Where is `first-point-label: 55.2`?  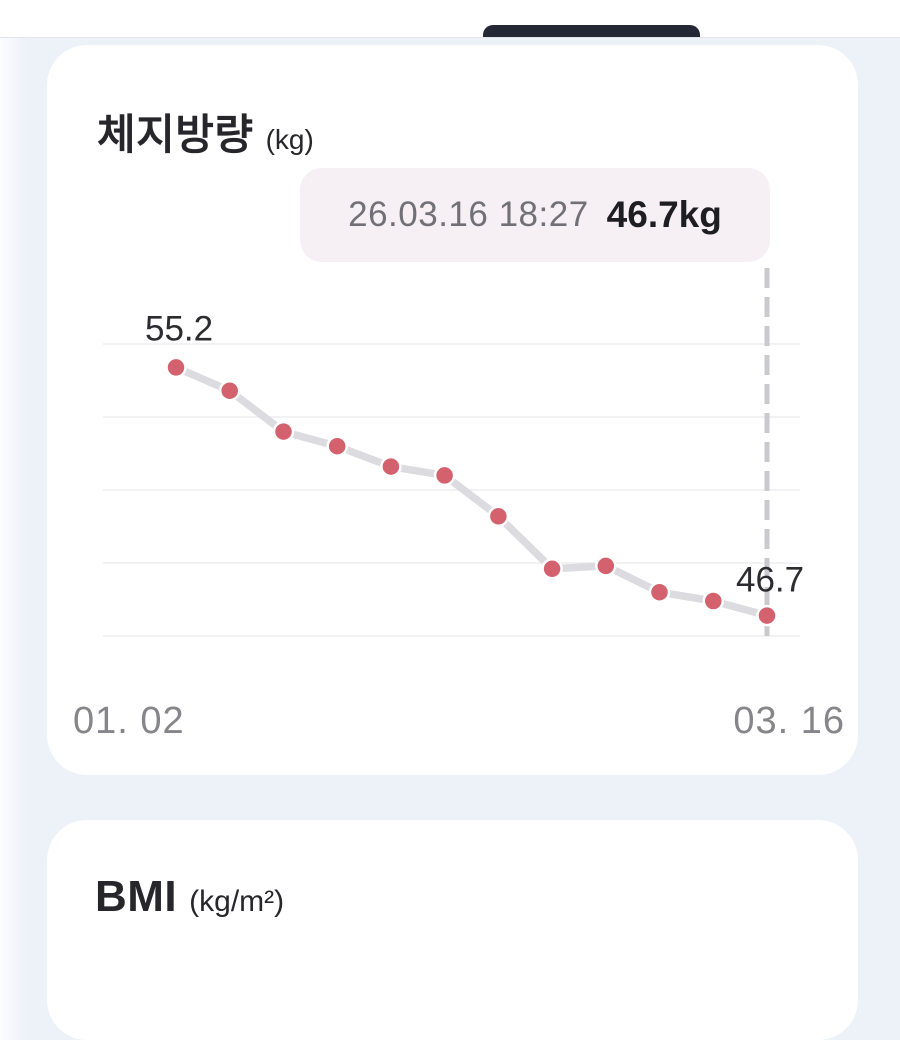 first-point-label: 55.2 is located at coordinates (179, 328).